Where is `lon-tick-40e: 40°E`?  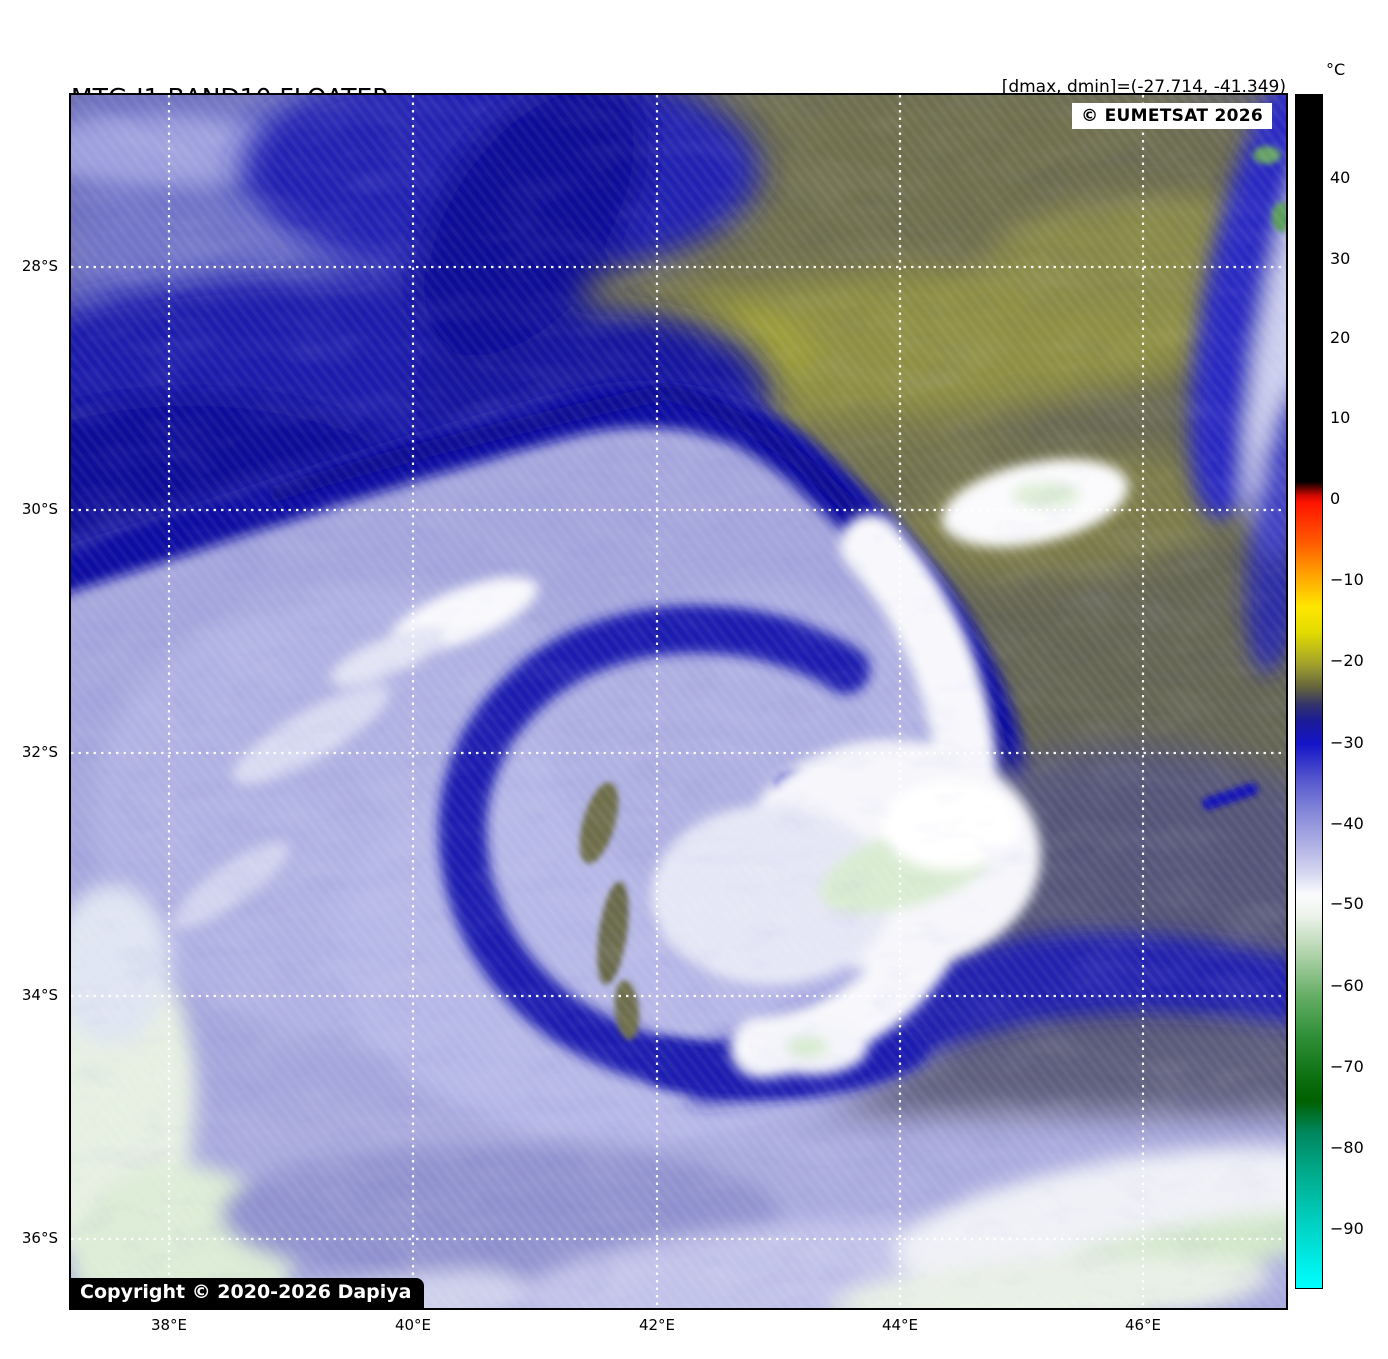
lon-tick-40e: 40°E is located at coordinates (413, 1325).